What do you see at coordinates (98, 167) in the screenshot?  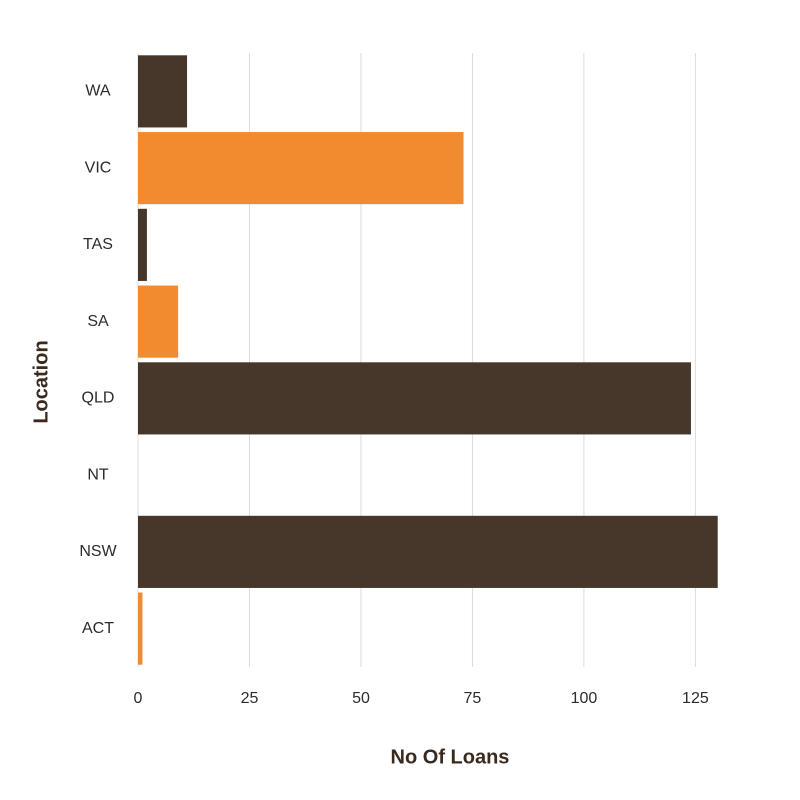 I see `y-tick-label: VIC` at bounding box center [98, 167].